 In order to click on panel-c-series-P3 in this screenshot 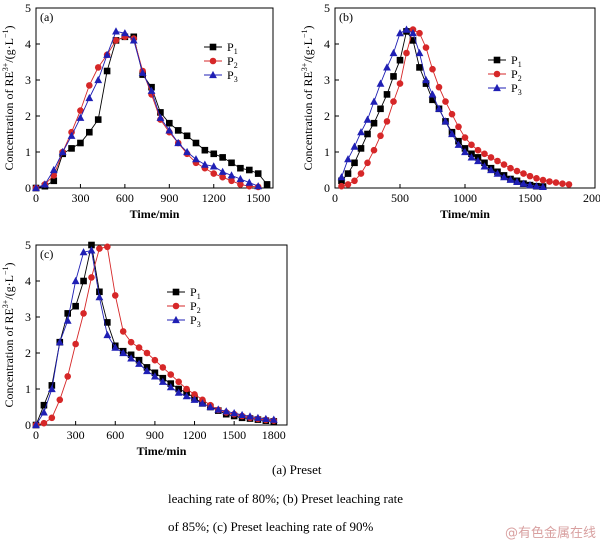, I will do `click(155, 337)`.